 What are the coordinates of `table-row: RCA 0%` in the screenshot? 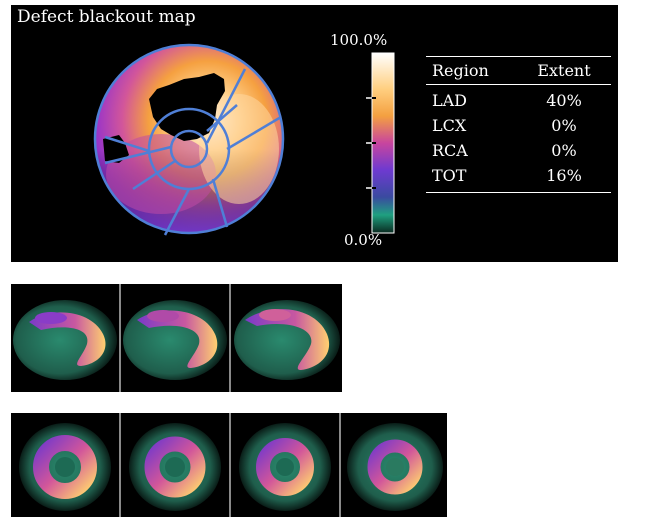 It's located at (518, 150).